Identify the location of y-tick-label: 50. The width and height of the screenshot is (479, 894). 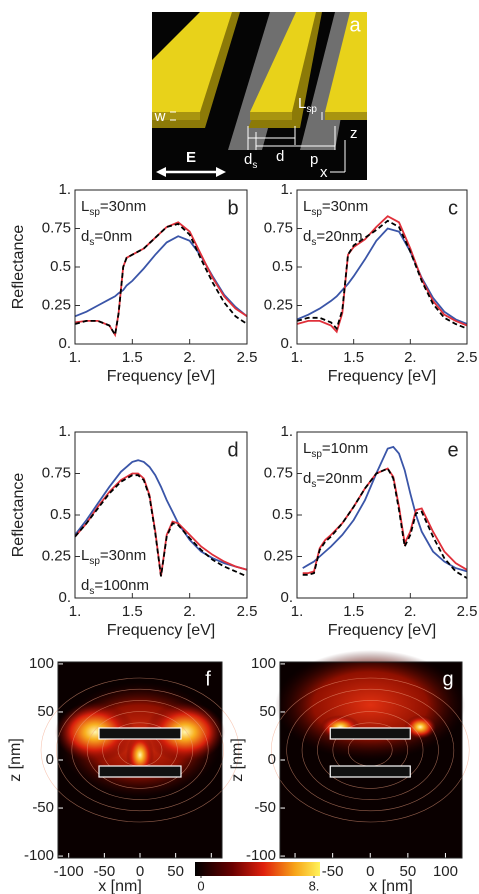
(267, 711).